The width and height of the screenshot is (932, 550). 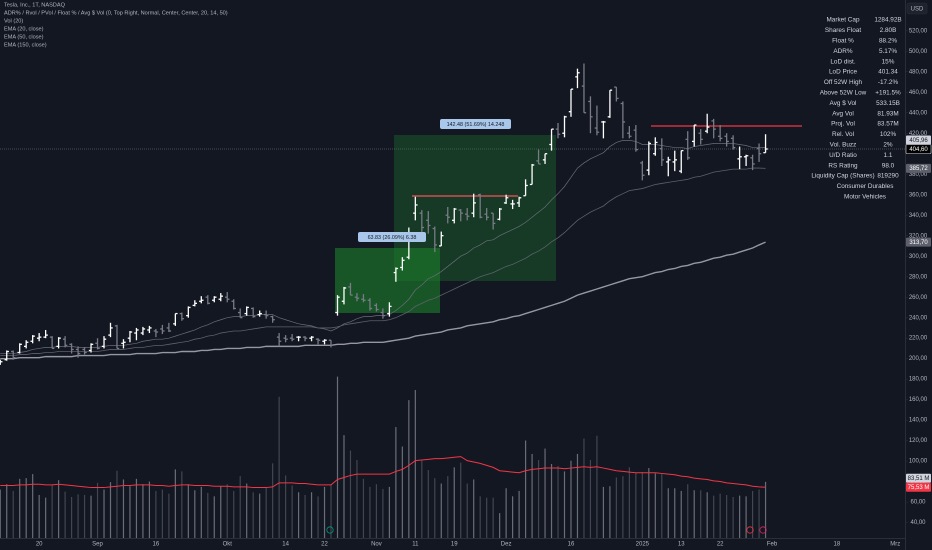 What do you see at coordinates (842, 20) in the screenshot?
I see `stat-label: Market Cap` at bounding box center [842, 20].